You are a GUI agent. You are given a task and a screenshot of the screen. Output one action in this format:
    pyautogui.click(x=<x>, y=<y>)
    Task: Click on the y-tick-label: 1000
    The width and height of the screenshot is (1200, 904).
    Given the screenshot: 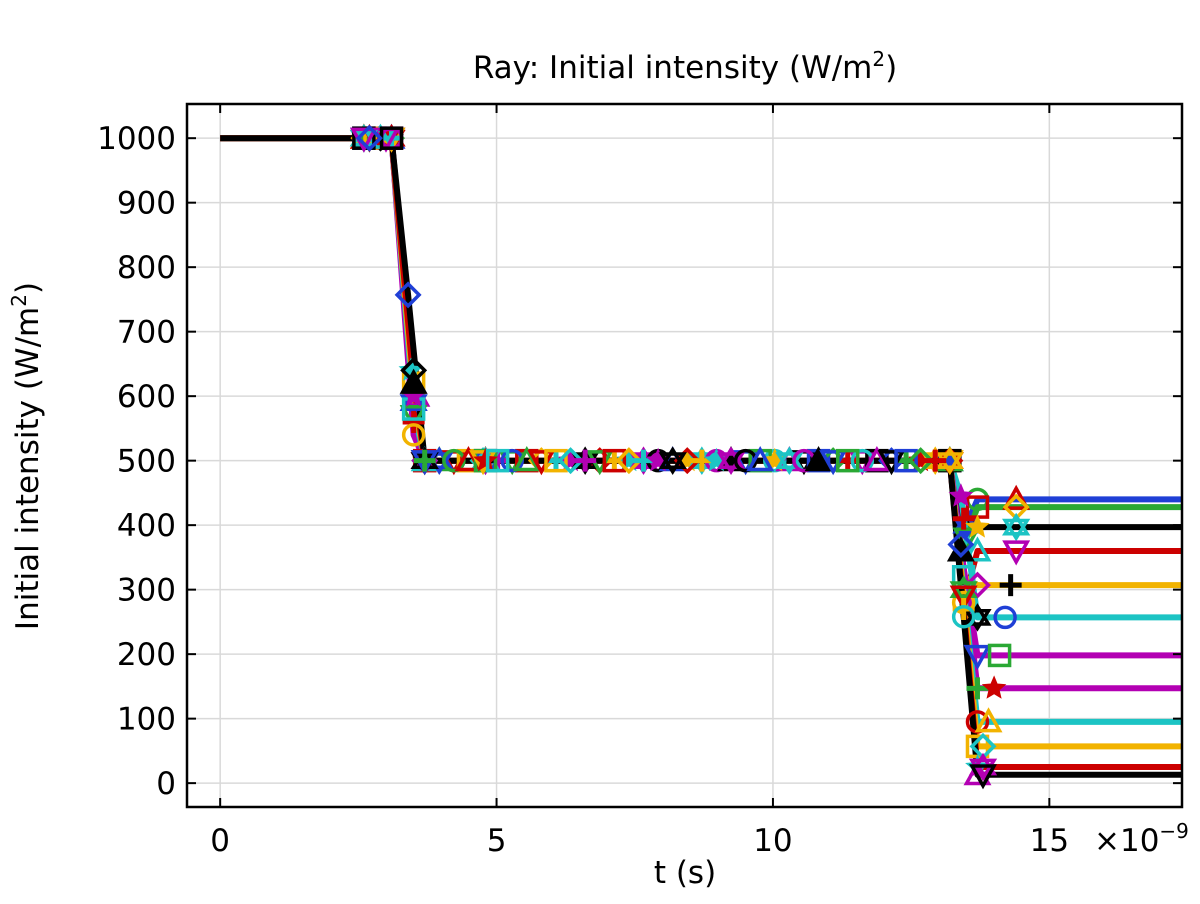 What is the action you would take?
    pyautogui.click(x=136, y=139)
    